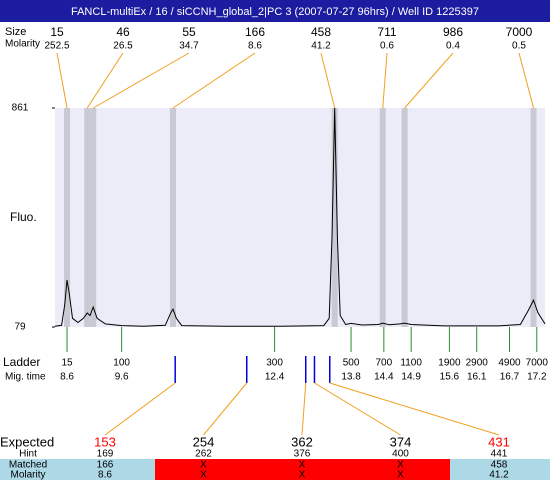  I want to click on peak-molarity: 0.4, so click(453, 46).